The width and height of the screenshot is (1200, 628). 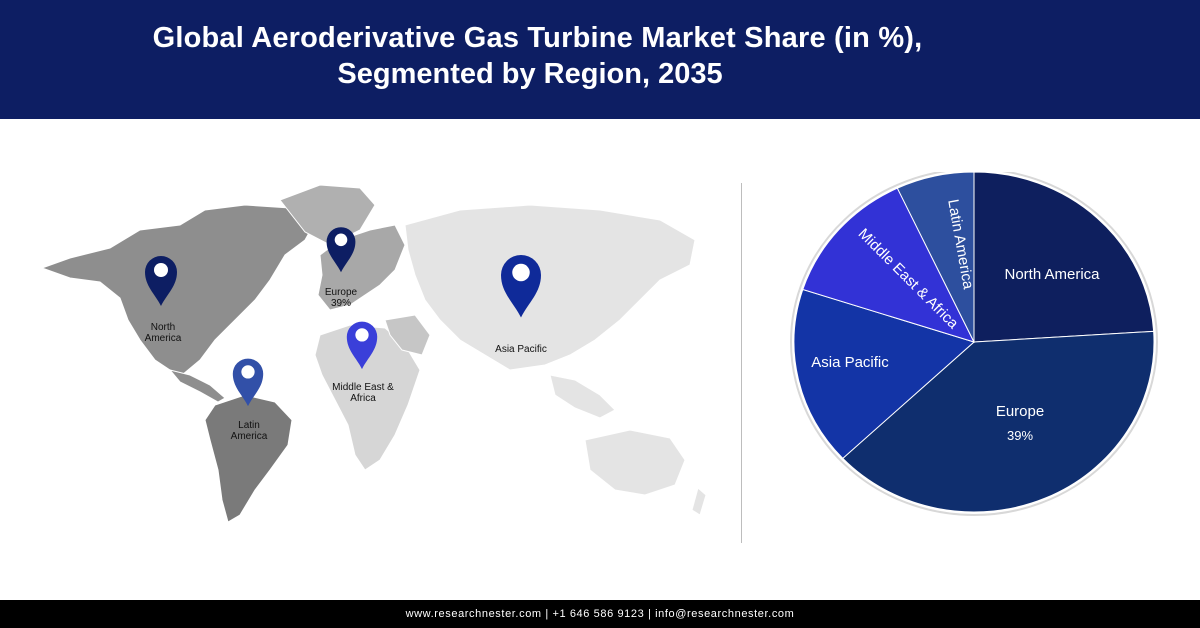 What do you see at coordinates (530, 74) in the screenshot?
I see `chart-title-line-2: Segmented by Region, 2035` at bounding box center [530, 74].